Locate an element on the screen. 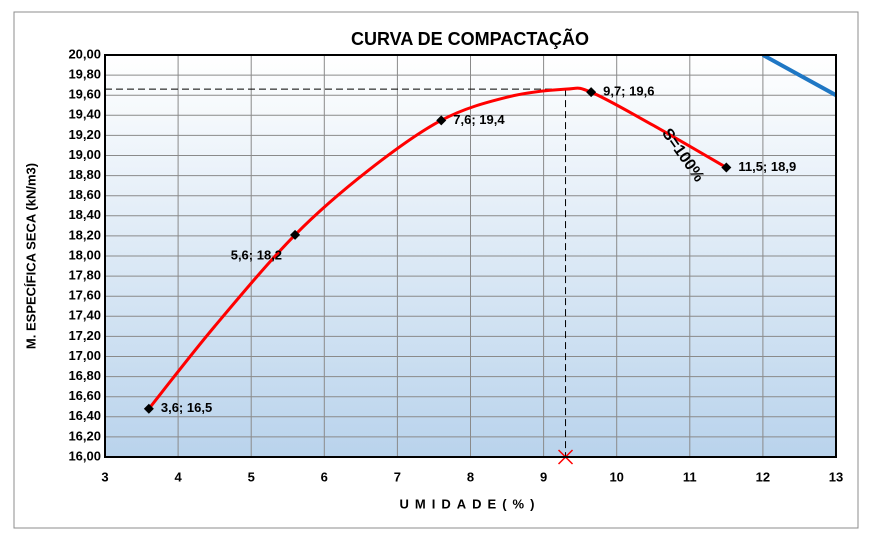  x-tick-label: 13 is located at coordinates (836, 476).